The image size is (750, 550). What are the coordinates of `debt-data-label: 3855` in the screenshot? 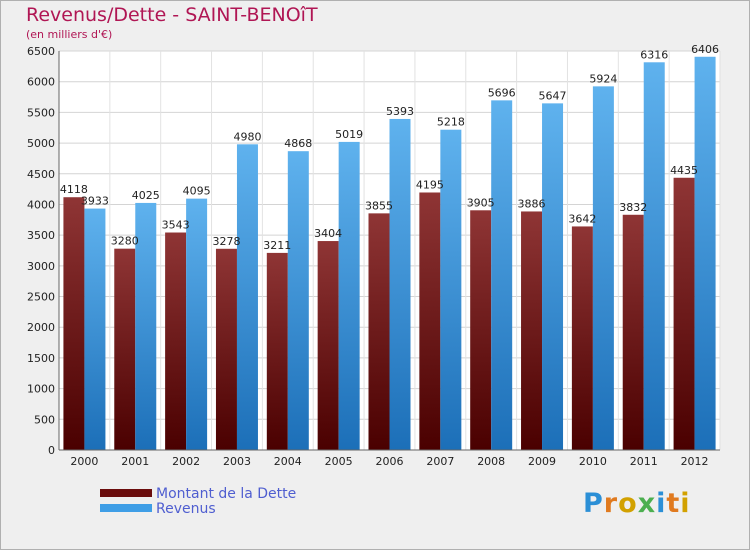 It's located at (379, 205).